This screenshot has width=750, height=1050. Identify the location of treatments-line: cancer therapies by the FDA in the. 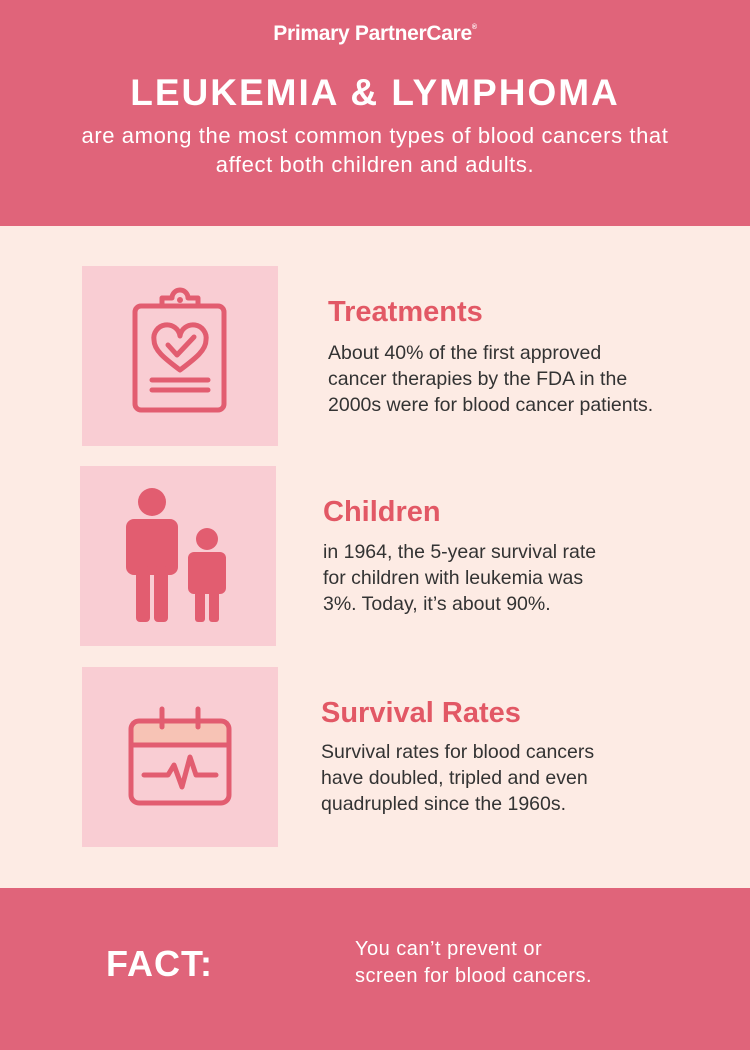
(478, 379).